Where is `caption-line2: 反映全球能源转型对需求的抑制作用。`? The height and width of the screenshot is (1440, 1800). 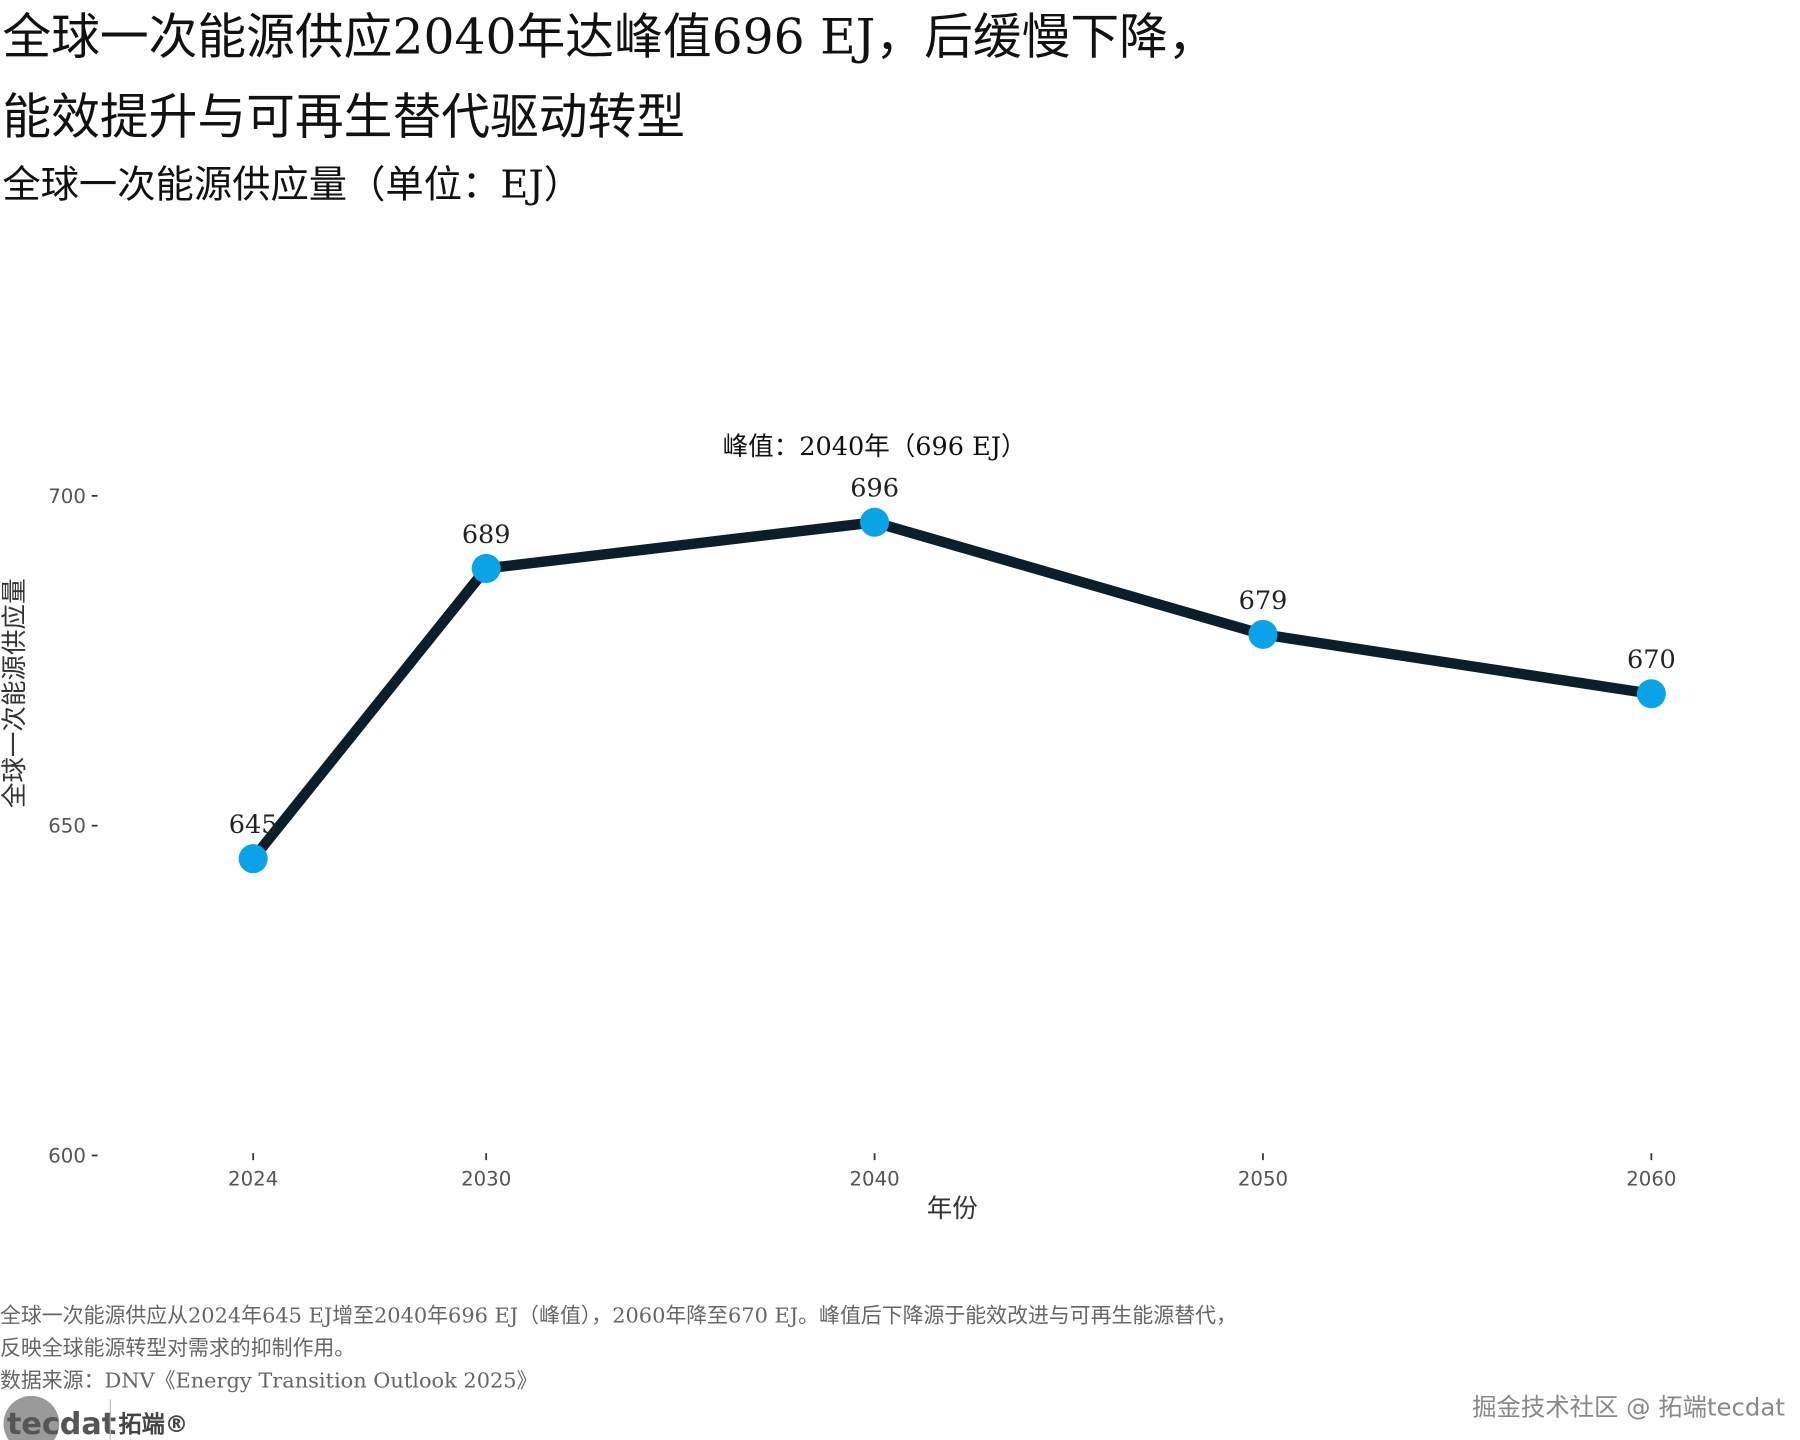 caption-line2: 反映全球能源转型对需求的抑制作用。 is located at coordinates (177, 1348).